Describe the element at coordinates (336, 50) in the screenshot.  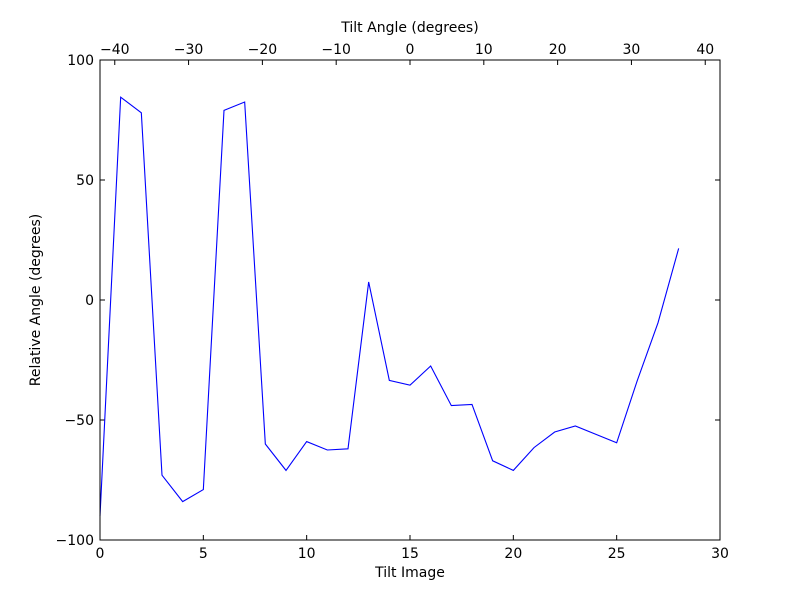
I see `top-x-tick-label: −10` at that location.